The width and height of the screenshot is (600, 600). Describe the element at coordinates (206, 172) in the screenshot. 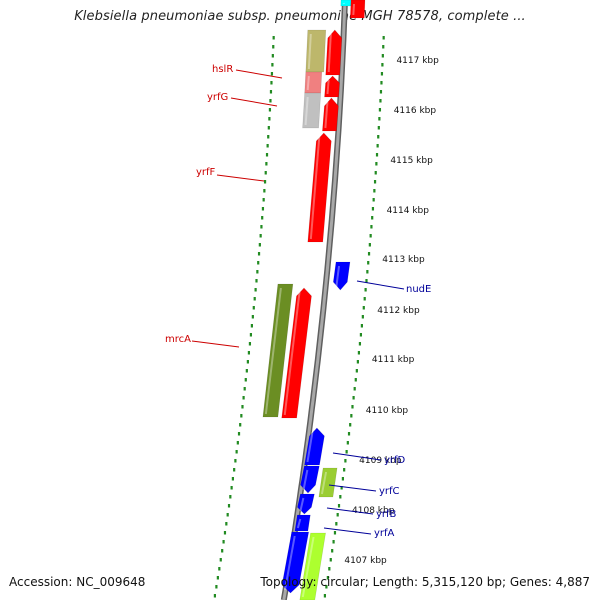

I see `gene-label-yrff: yrfF` at that location.